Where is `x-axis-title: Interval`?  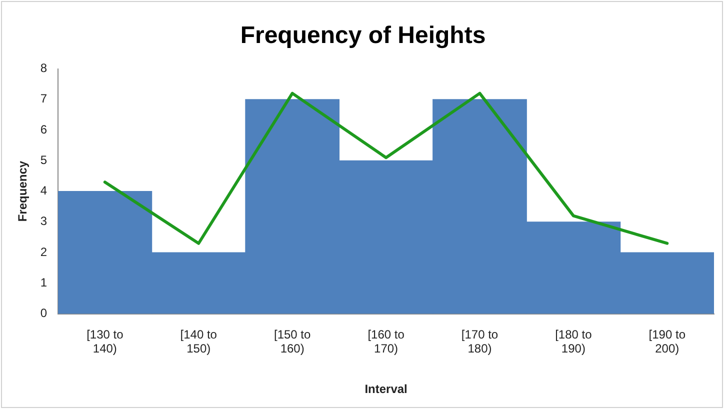 x-axis-title: Interval is located at coordinates (386, 389).